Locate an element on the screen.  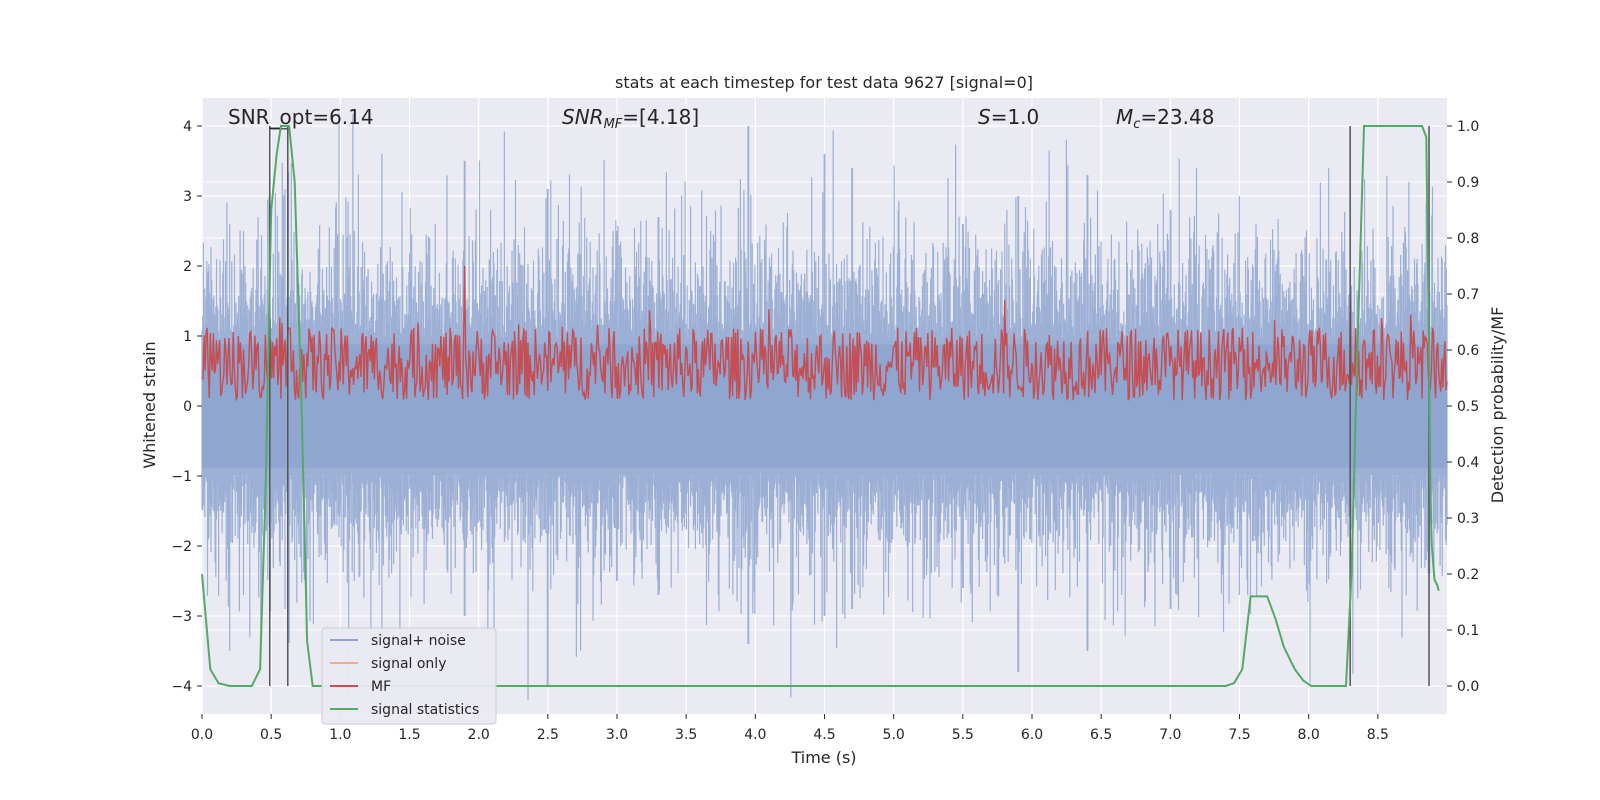
y-right-tick-label: 0.8 is located at coordinates (1468, 239).